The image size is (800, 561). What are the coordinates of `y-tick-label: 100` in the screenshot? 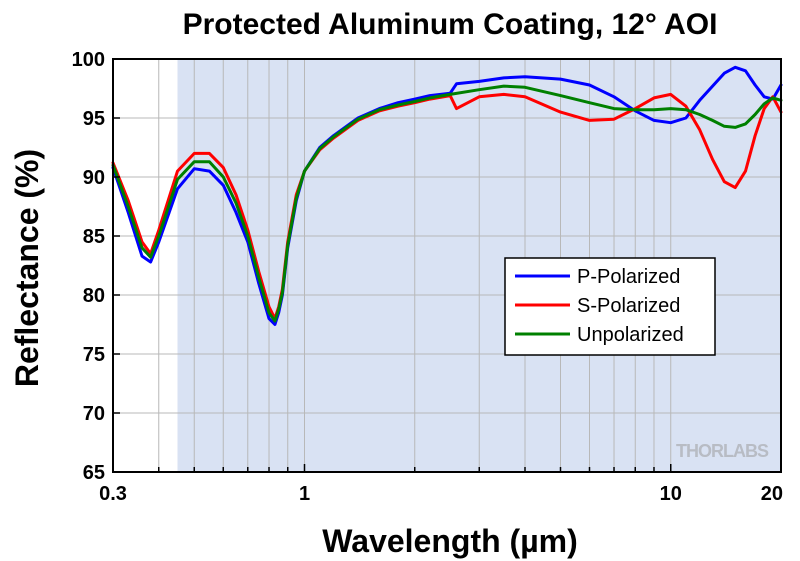 It's located at (88, 60).